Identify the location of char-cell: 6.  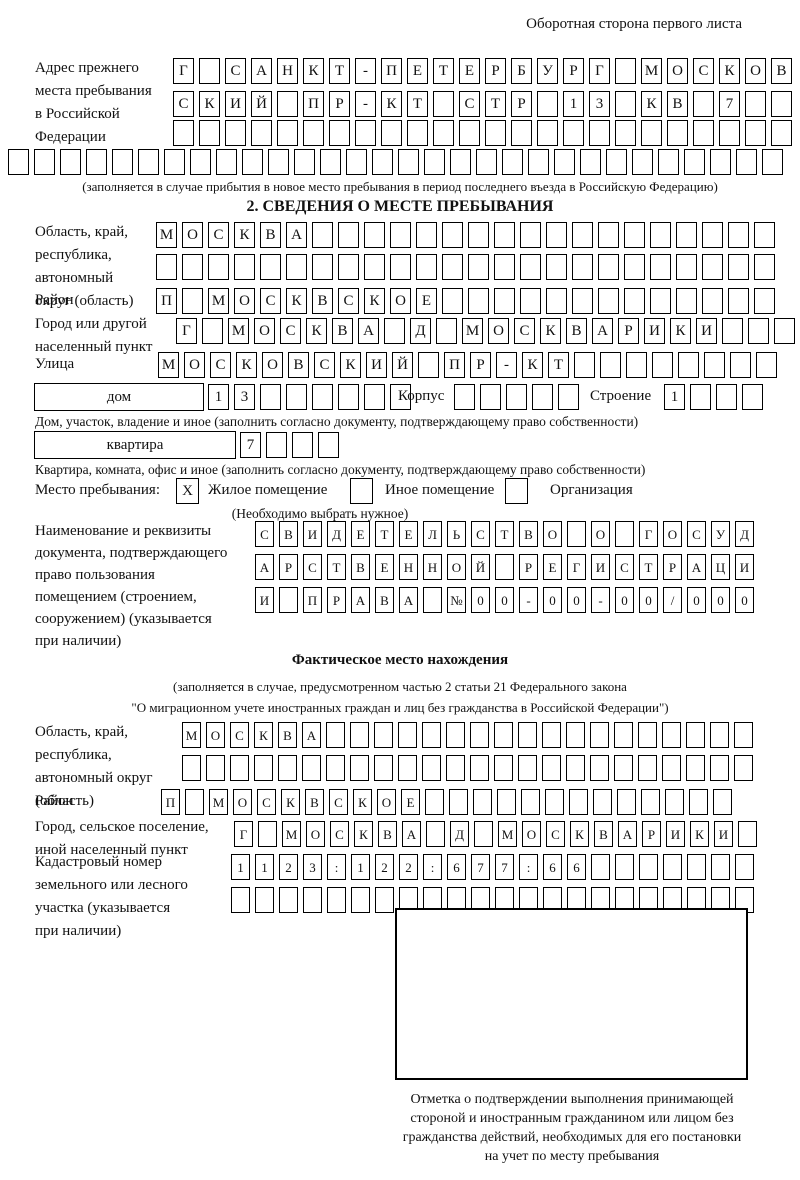
(576, 867).